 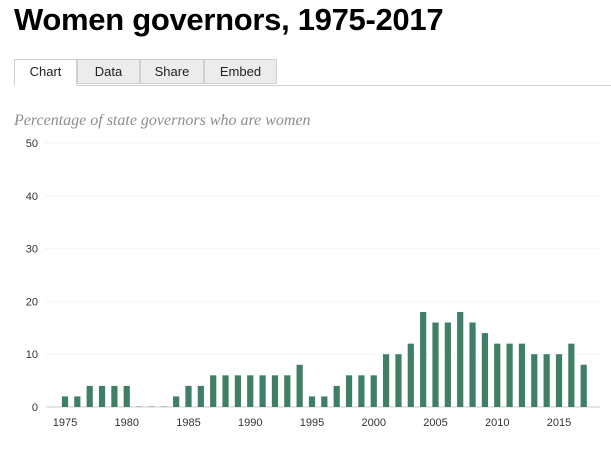 I want to click on tab-share: Share, so click(x=172, y=71).